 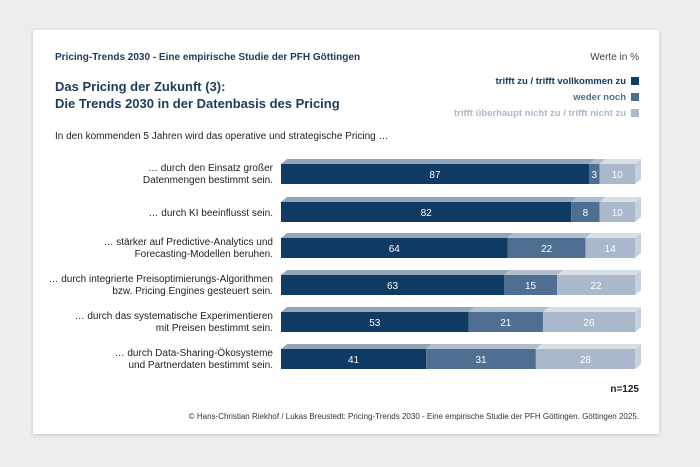 What do you see at coordinates (188, 242) in the screenshot?
I see `category-label-line: … stärker auf Predictive-Analytics und` at bounding box center [188, 242].